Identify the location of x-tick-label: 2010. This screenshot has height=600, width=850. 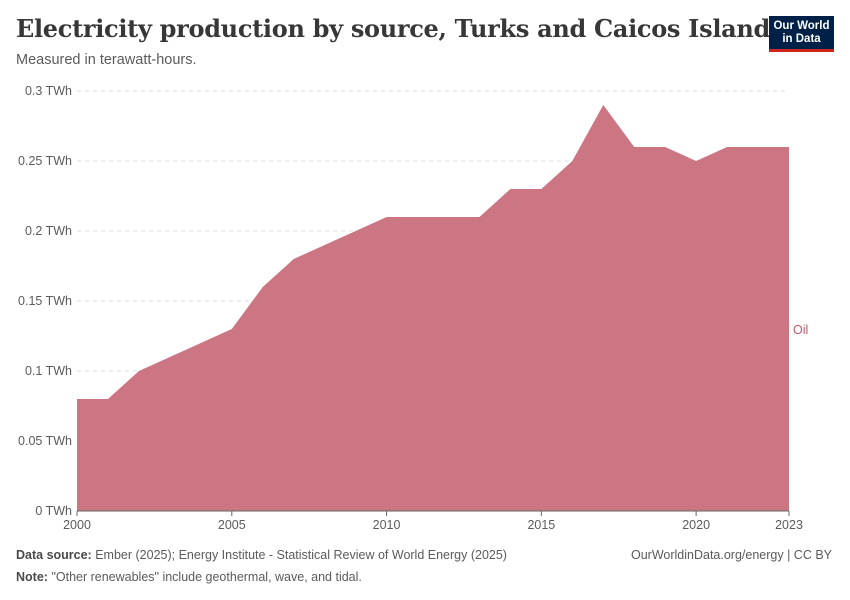
(387, 525).